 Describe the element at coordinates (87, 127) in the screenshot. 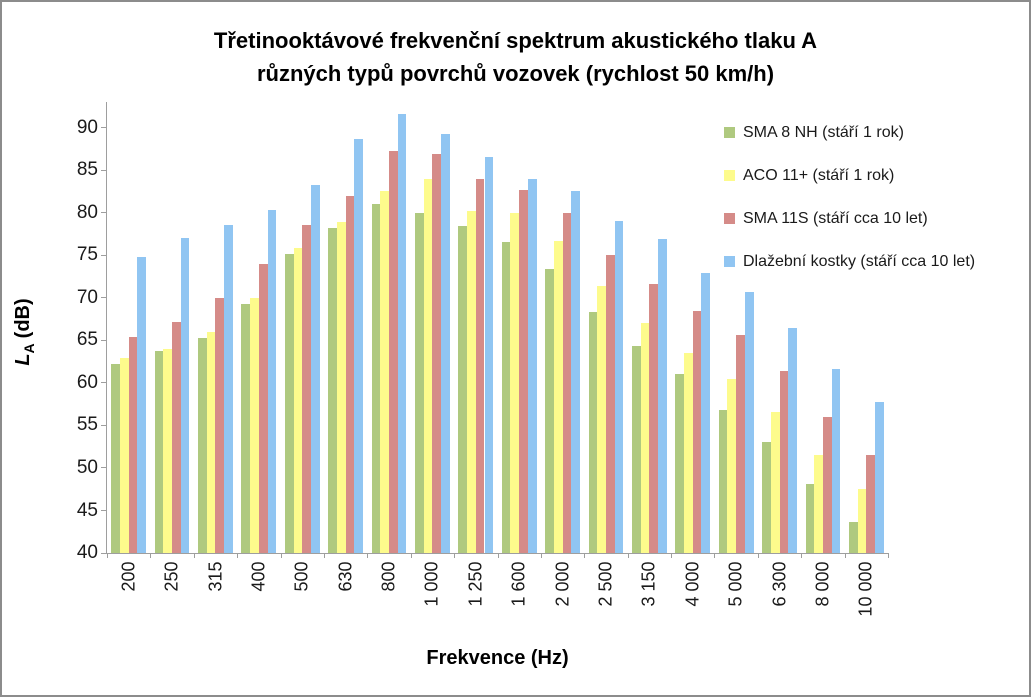

I see `y-tick-label-90: 90` at that location.